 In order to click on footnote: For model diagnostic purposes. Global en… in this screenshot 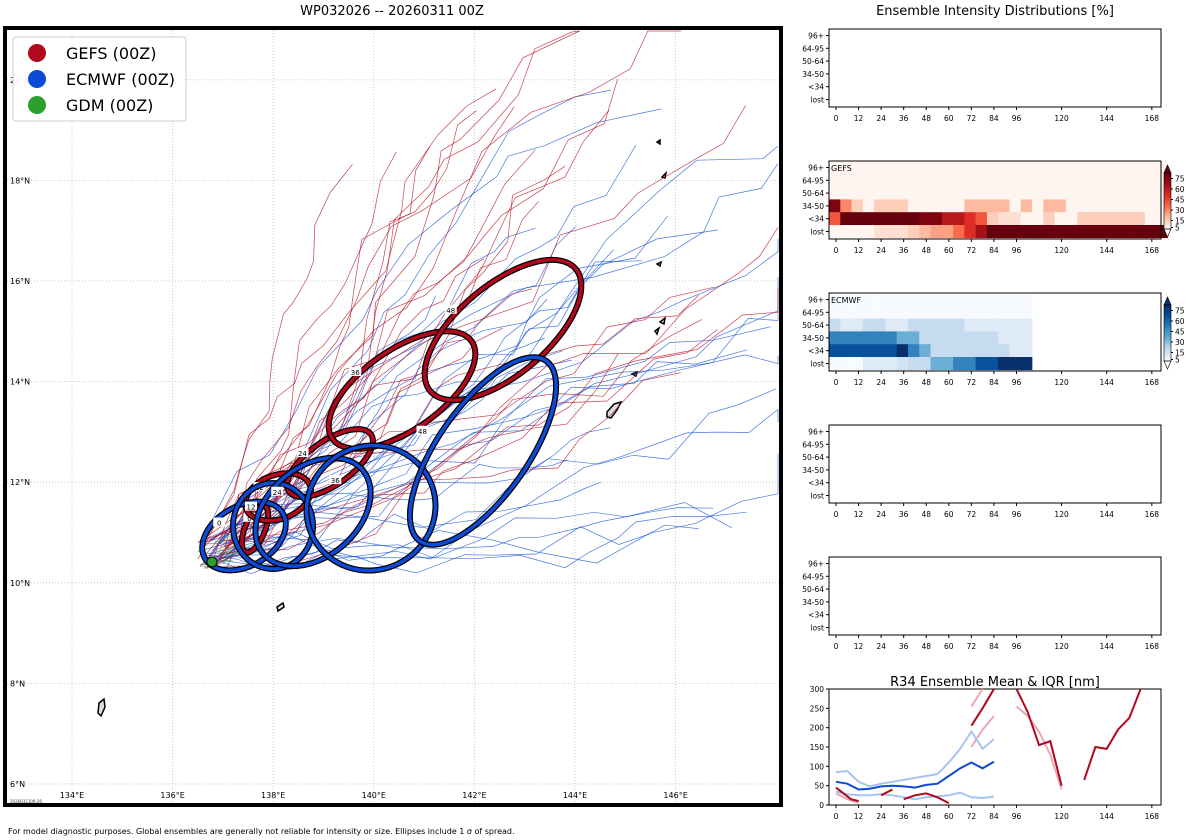, I will do `click(261, 831)`.